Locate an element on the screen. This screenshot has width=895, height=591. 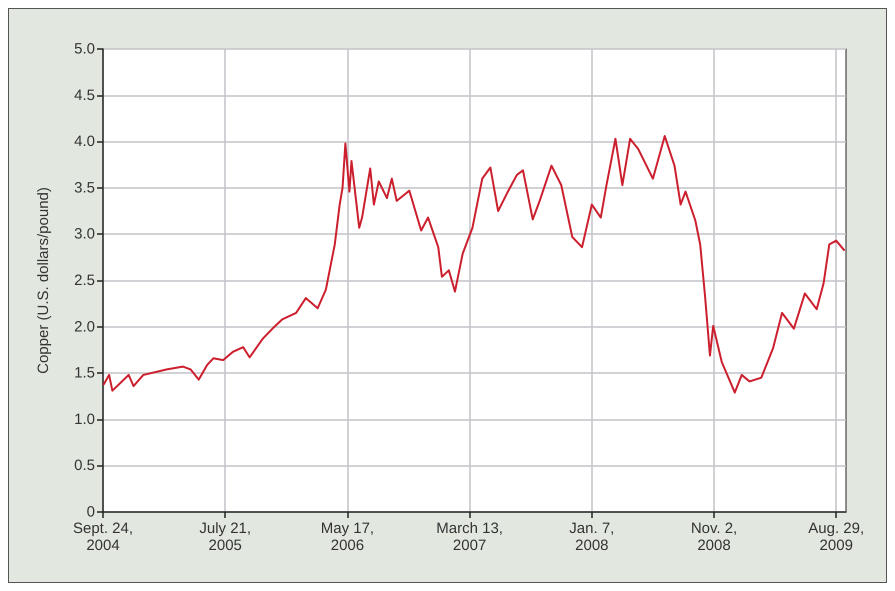
x-tick-label: March 13, 2007 is located at coordinates (469, 537).